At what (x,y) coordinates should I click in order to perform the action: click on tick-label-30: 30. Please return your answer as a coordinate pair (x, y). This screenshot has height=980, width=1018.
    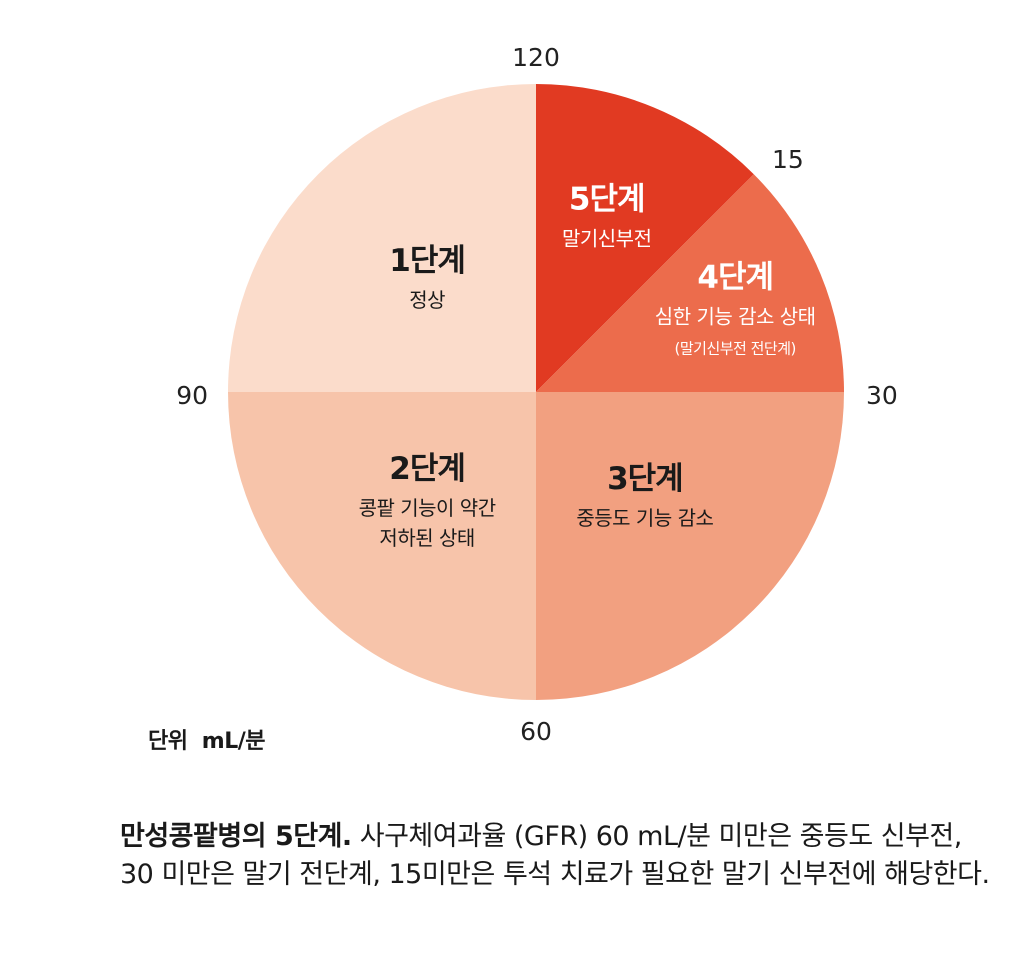
    Looking at the image, I should click on (882, 395).